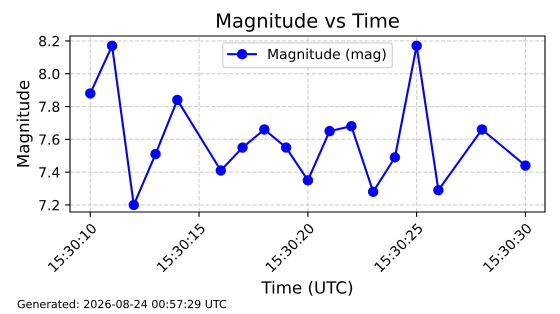 This screenshot has height=314, width=560. What do you see at coordinates (49, 107) in the screenshot?
I see `y-tick-label: 7.8` at bounding box center [49, 107].